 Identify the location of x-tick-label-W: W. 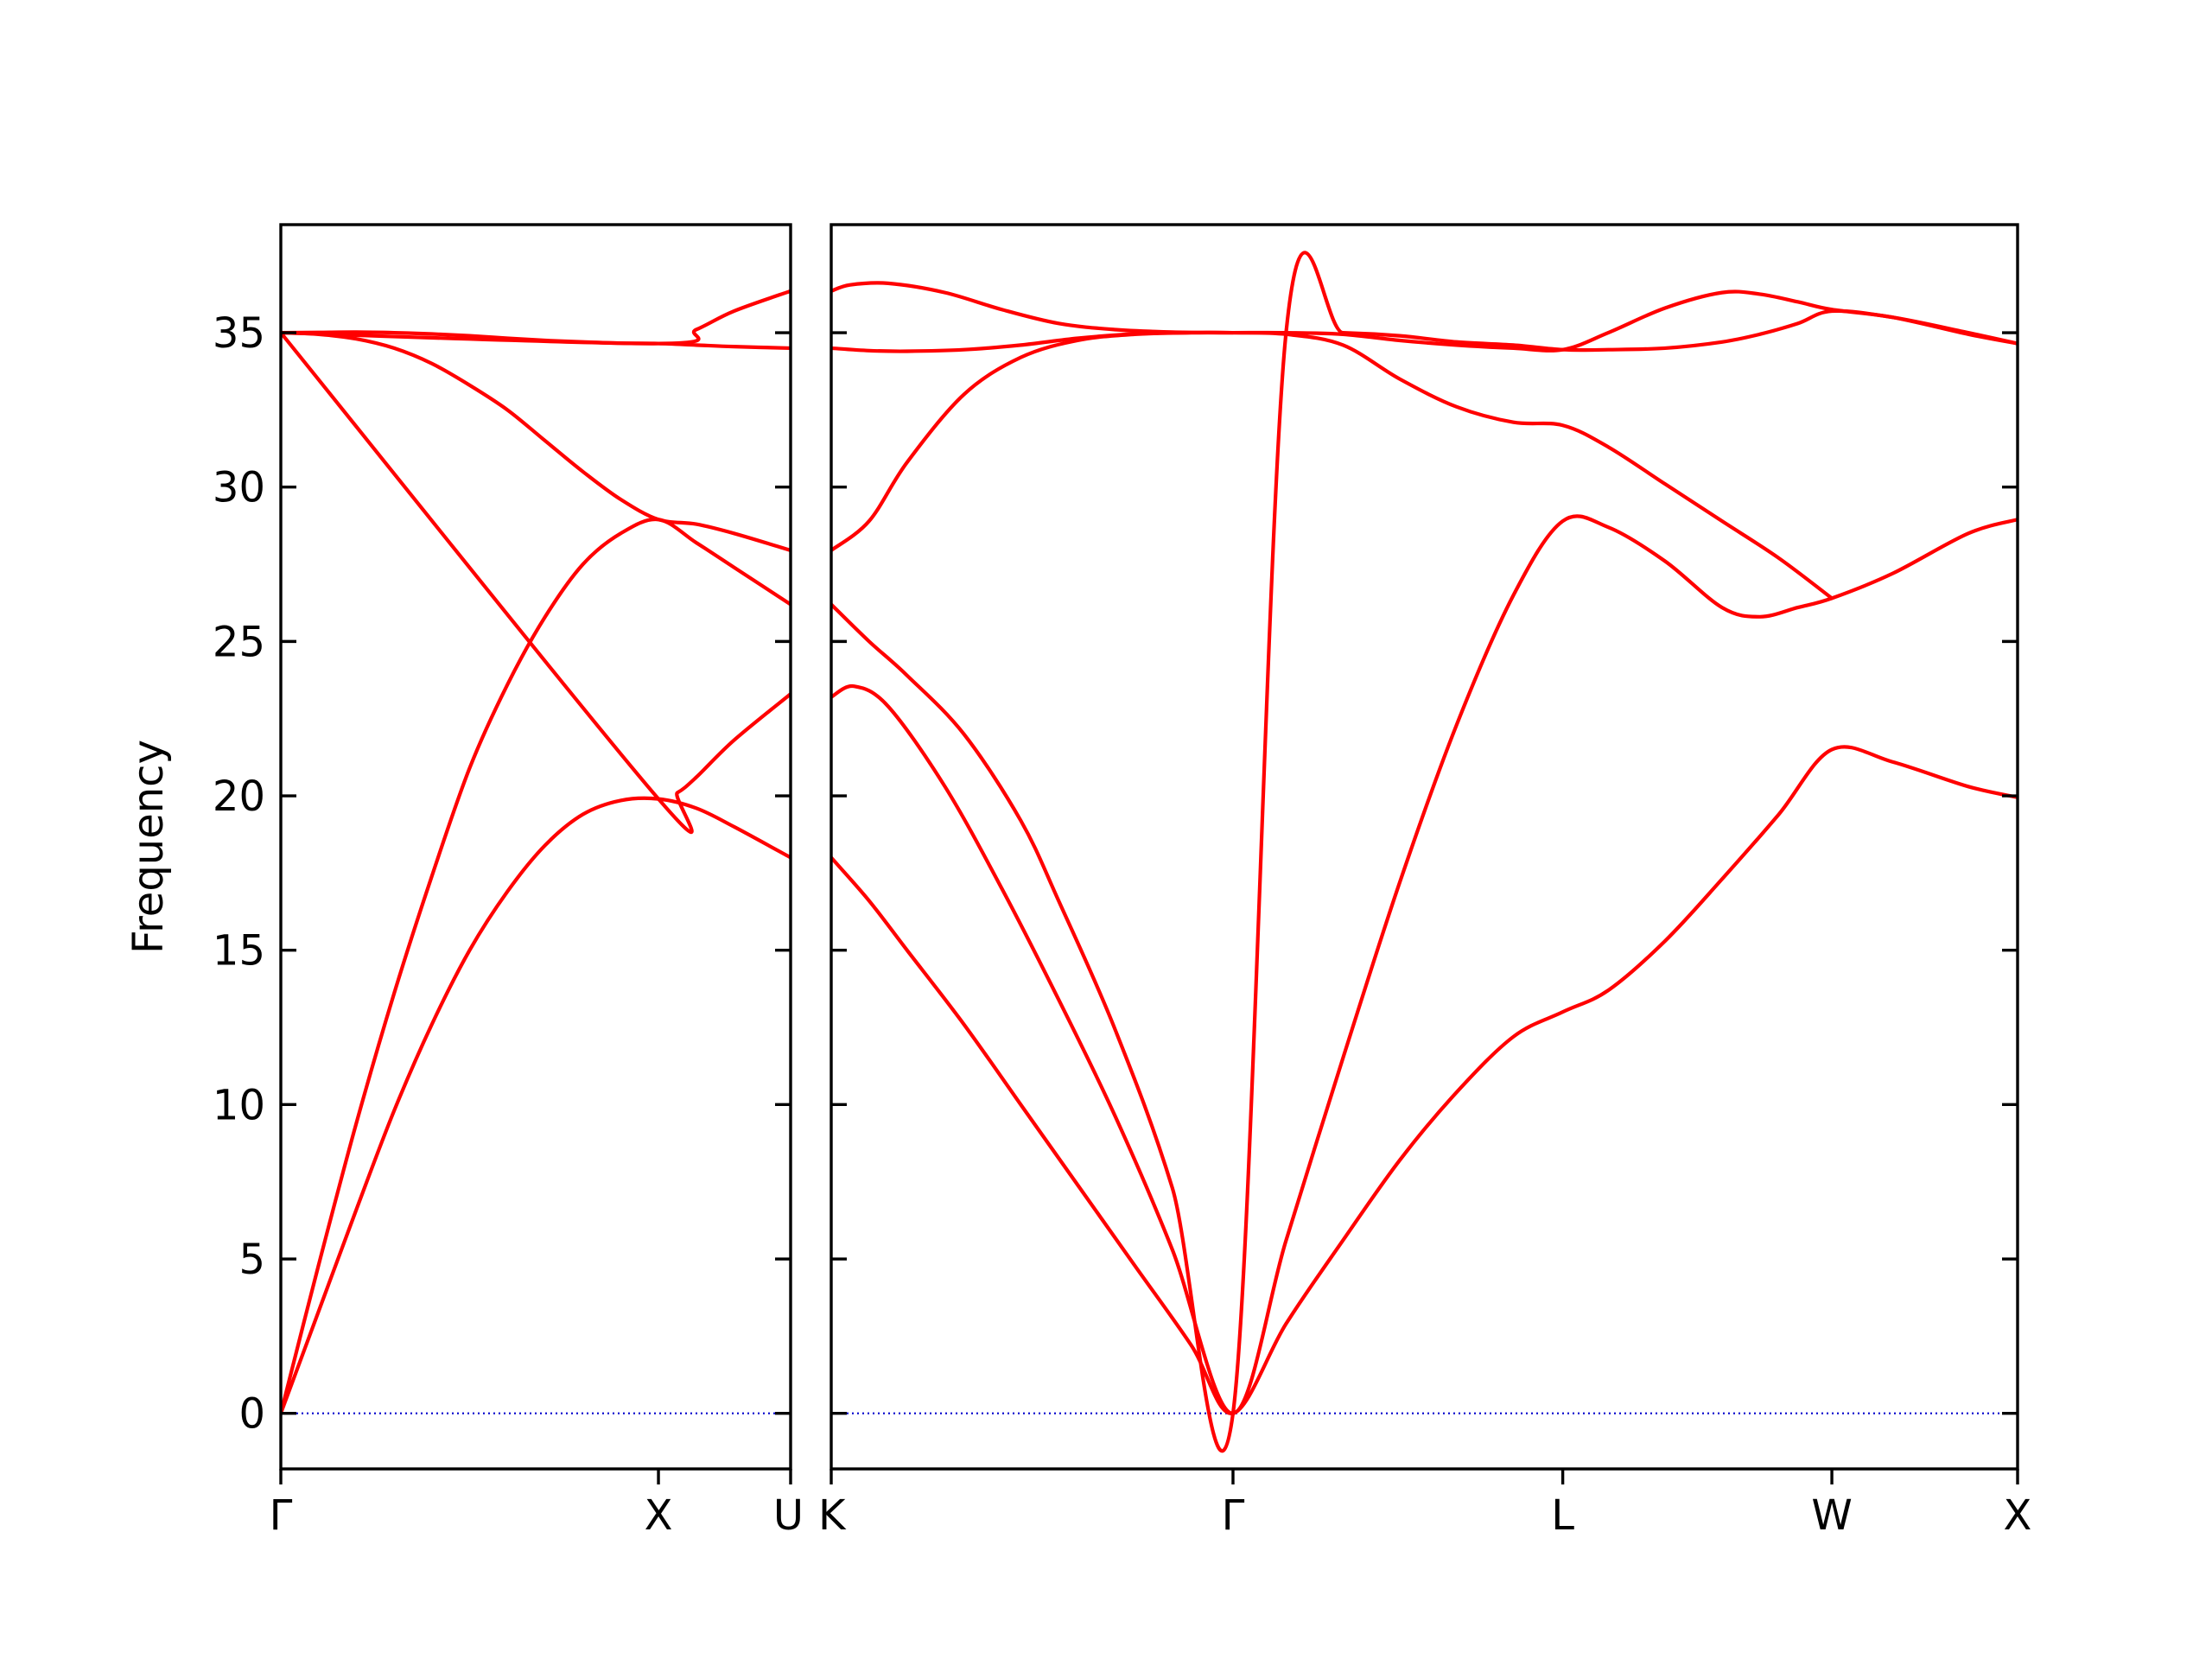
(1831, 1515).